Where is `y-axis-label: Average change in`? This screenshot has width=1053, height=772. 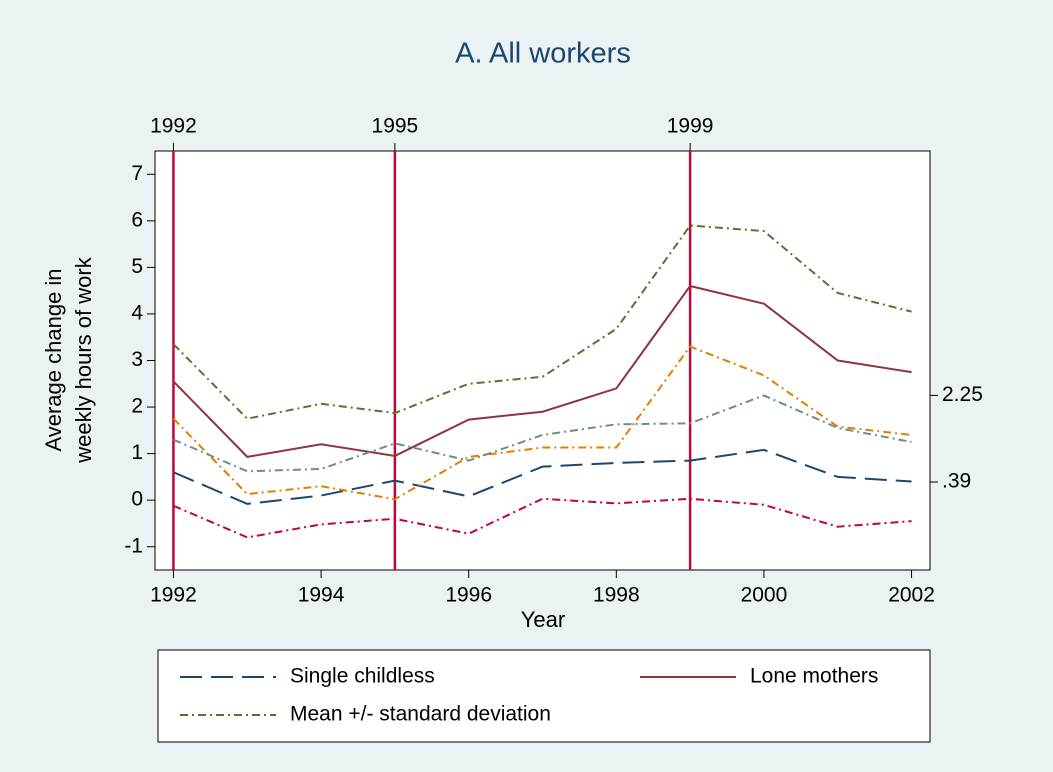
y-axis-label: Average change in is located at coordinates (53, 359).